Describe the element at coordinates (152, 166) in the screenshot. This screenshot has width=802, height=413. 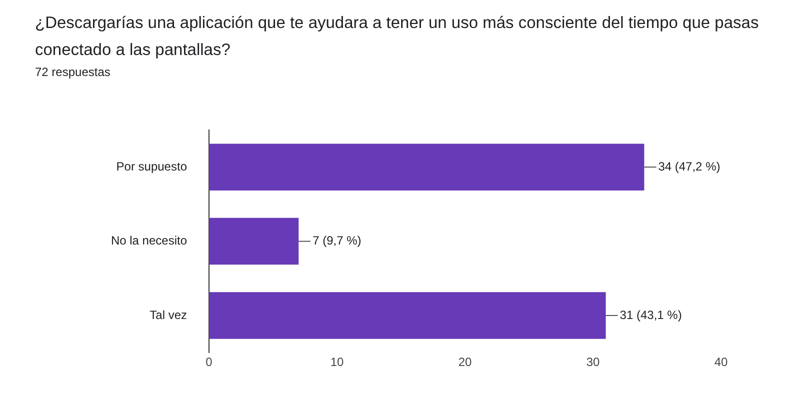
I see `y-tick-label: Por supuesto` at that location.